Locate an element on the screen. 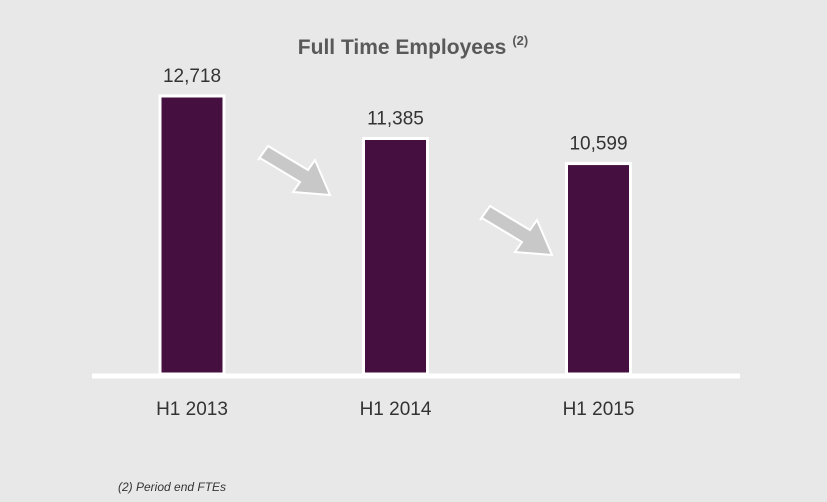  x-tick-label: H1 2015 is located at coordinates (599, 409).